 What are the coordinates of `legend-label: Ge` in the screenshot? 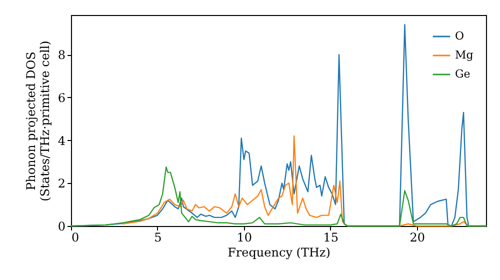 It's located at (462, 74).